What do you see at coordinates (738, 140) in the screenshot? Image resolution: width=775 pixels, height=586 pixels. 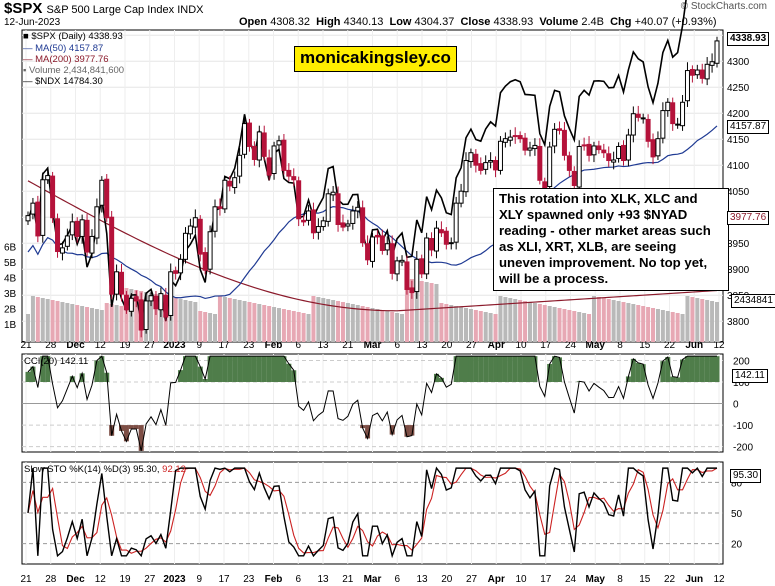 I see `price-tick-label: 4150` at bounding box center [738, 140].